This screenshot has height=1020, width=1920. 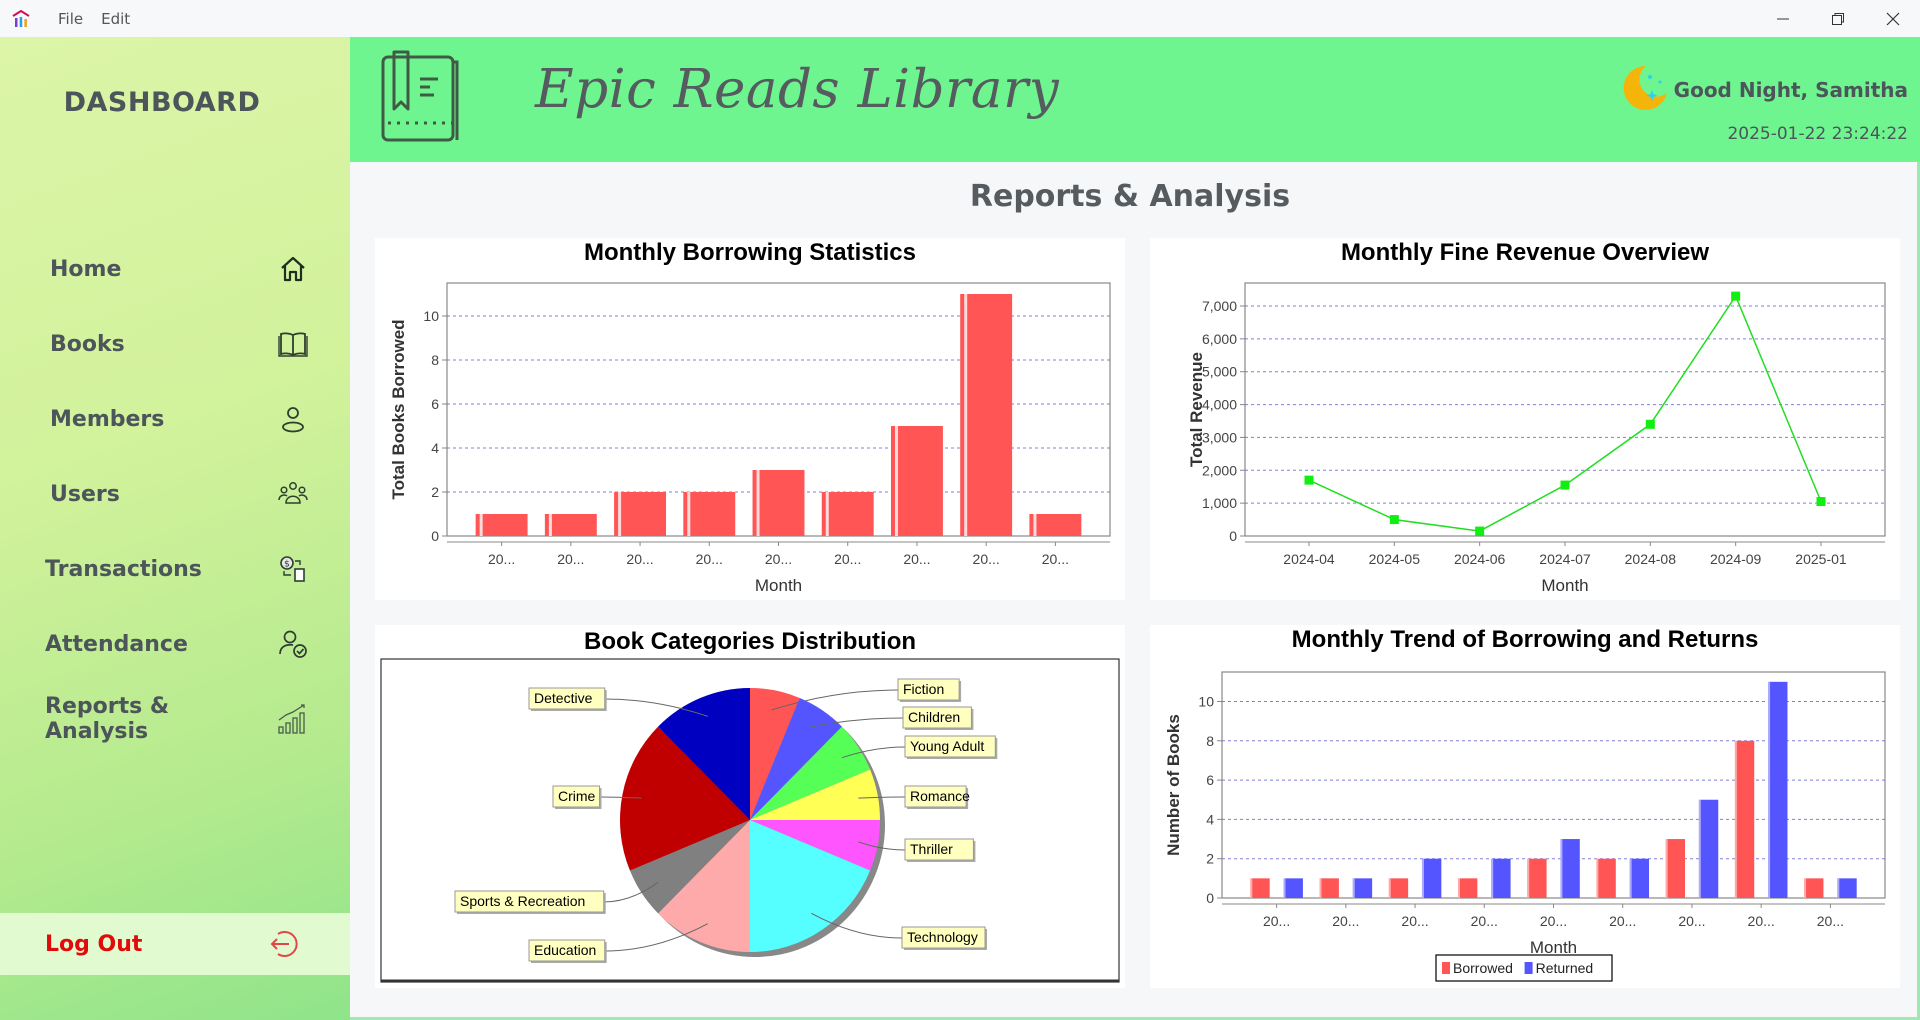 I want to click on pie-label: Technology, so click(x=942, y=937).